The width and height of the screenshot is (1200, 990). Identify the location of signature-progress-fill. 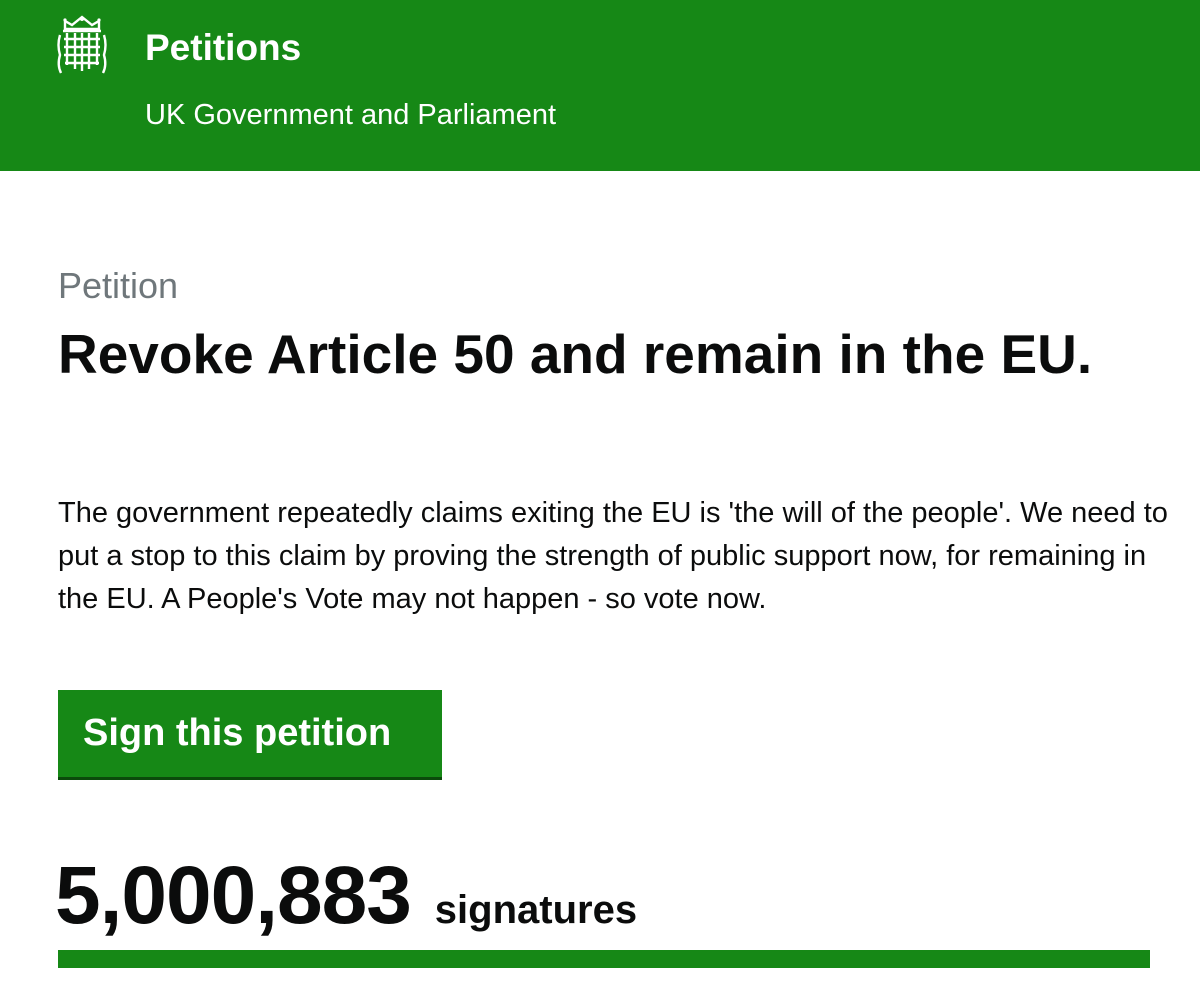
(604, 959).